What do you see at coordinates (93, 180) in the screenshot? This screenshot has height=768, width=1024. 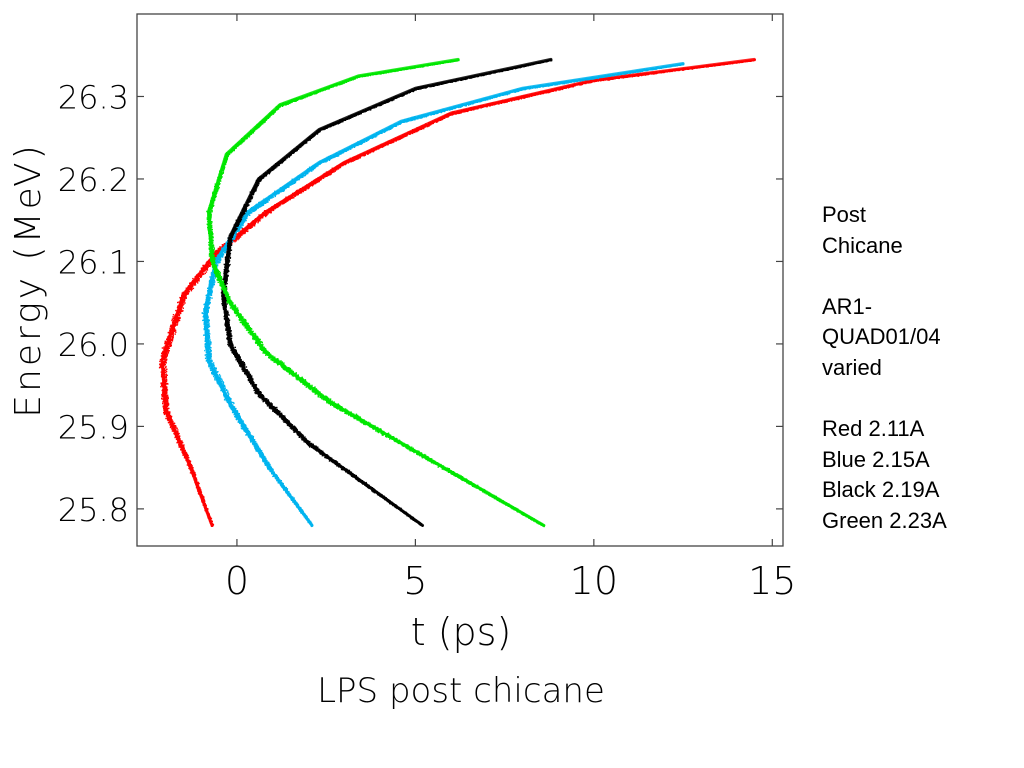 I see `y-tick-label: 26.2` at bounding box center [93, 180].